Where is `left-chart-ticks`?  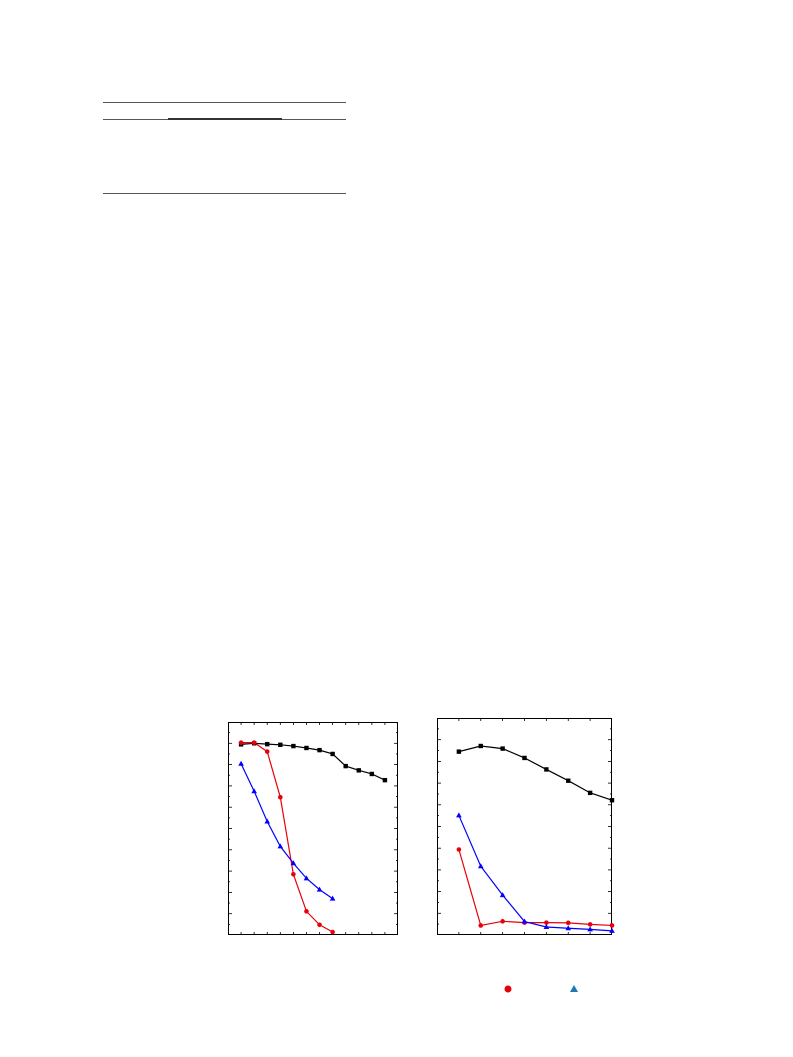 left-chart-ticks is located at coordinates (313, 828).